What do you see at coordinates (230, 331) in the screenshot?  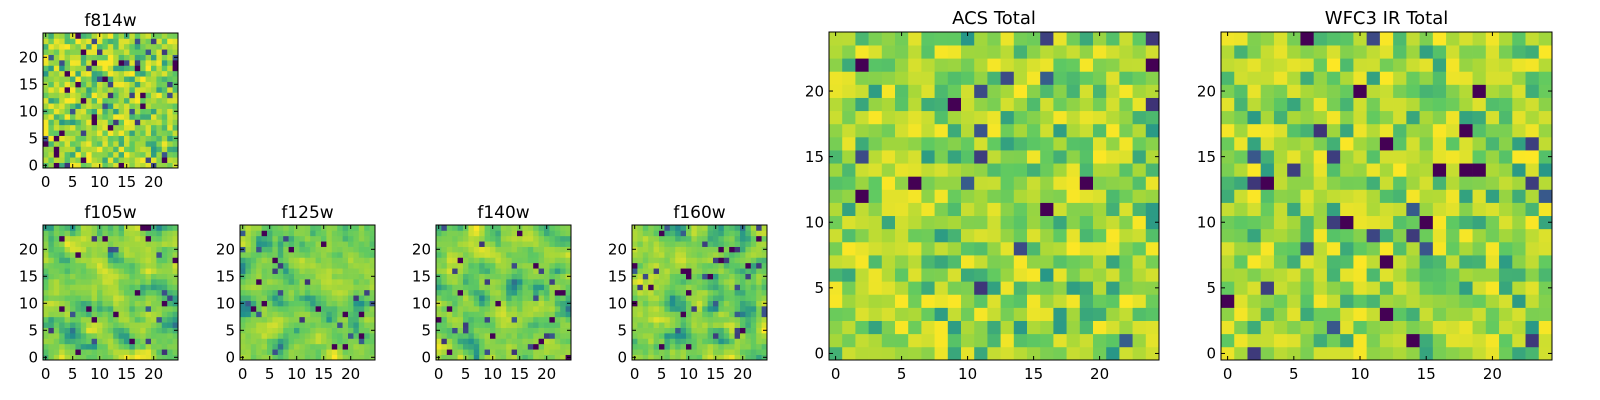 I see `y-tick-label: 5` at bounding box center [230, 331].